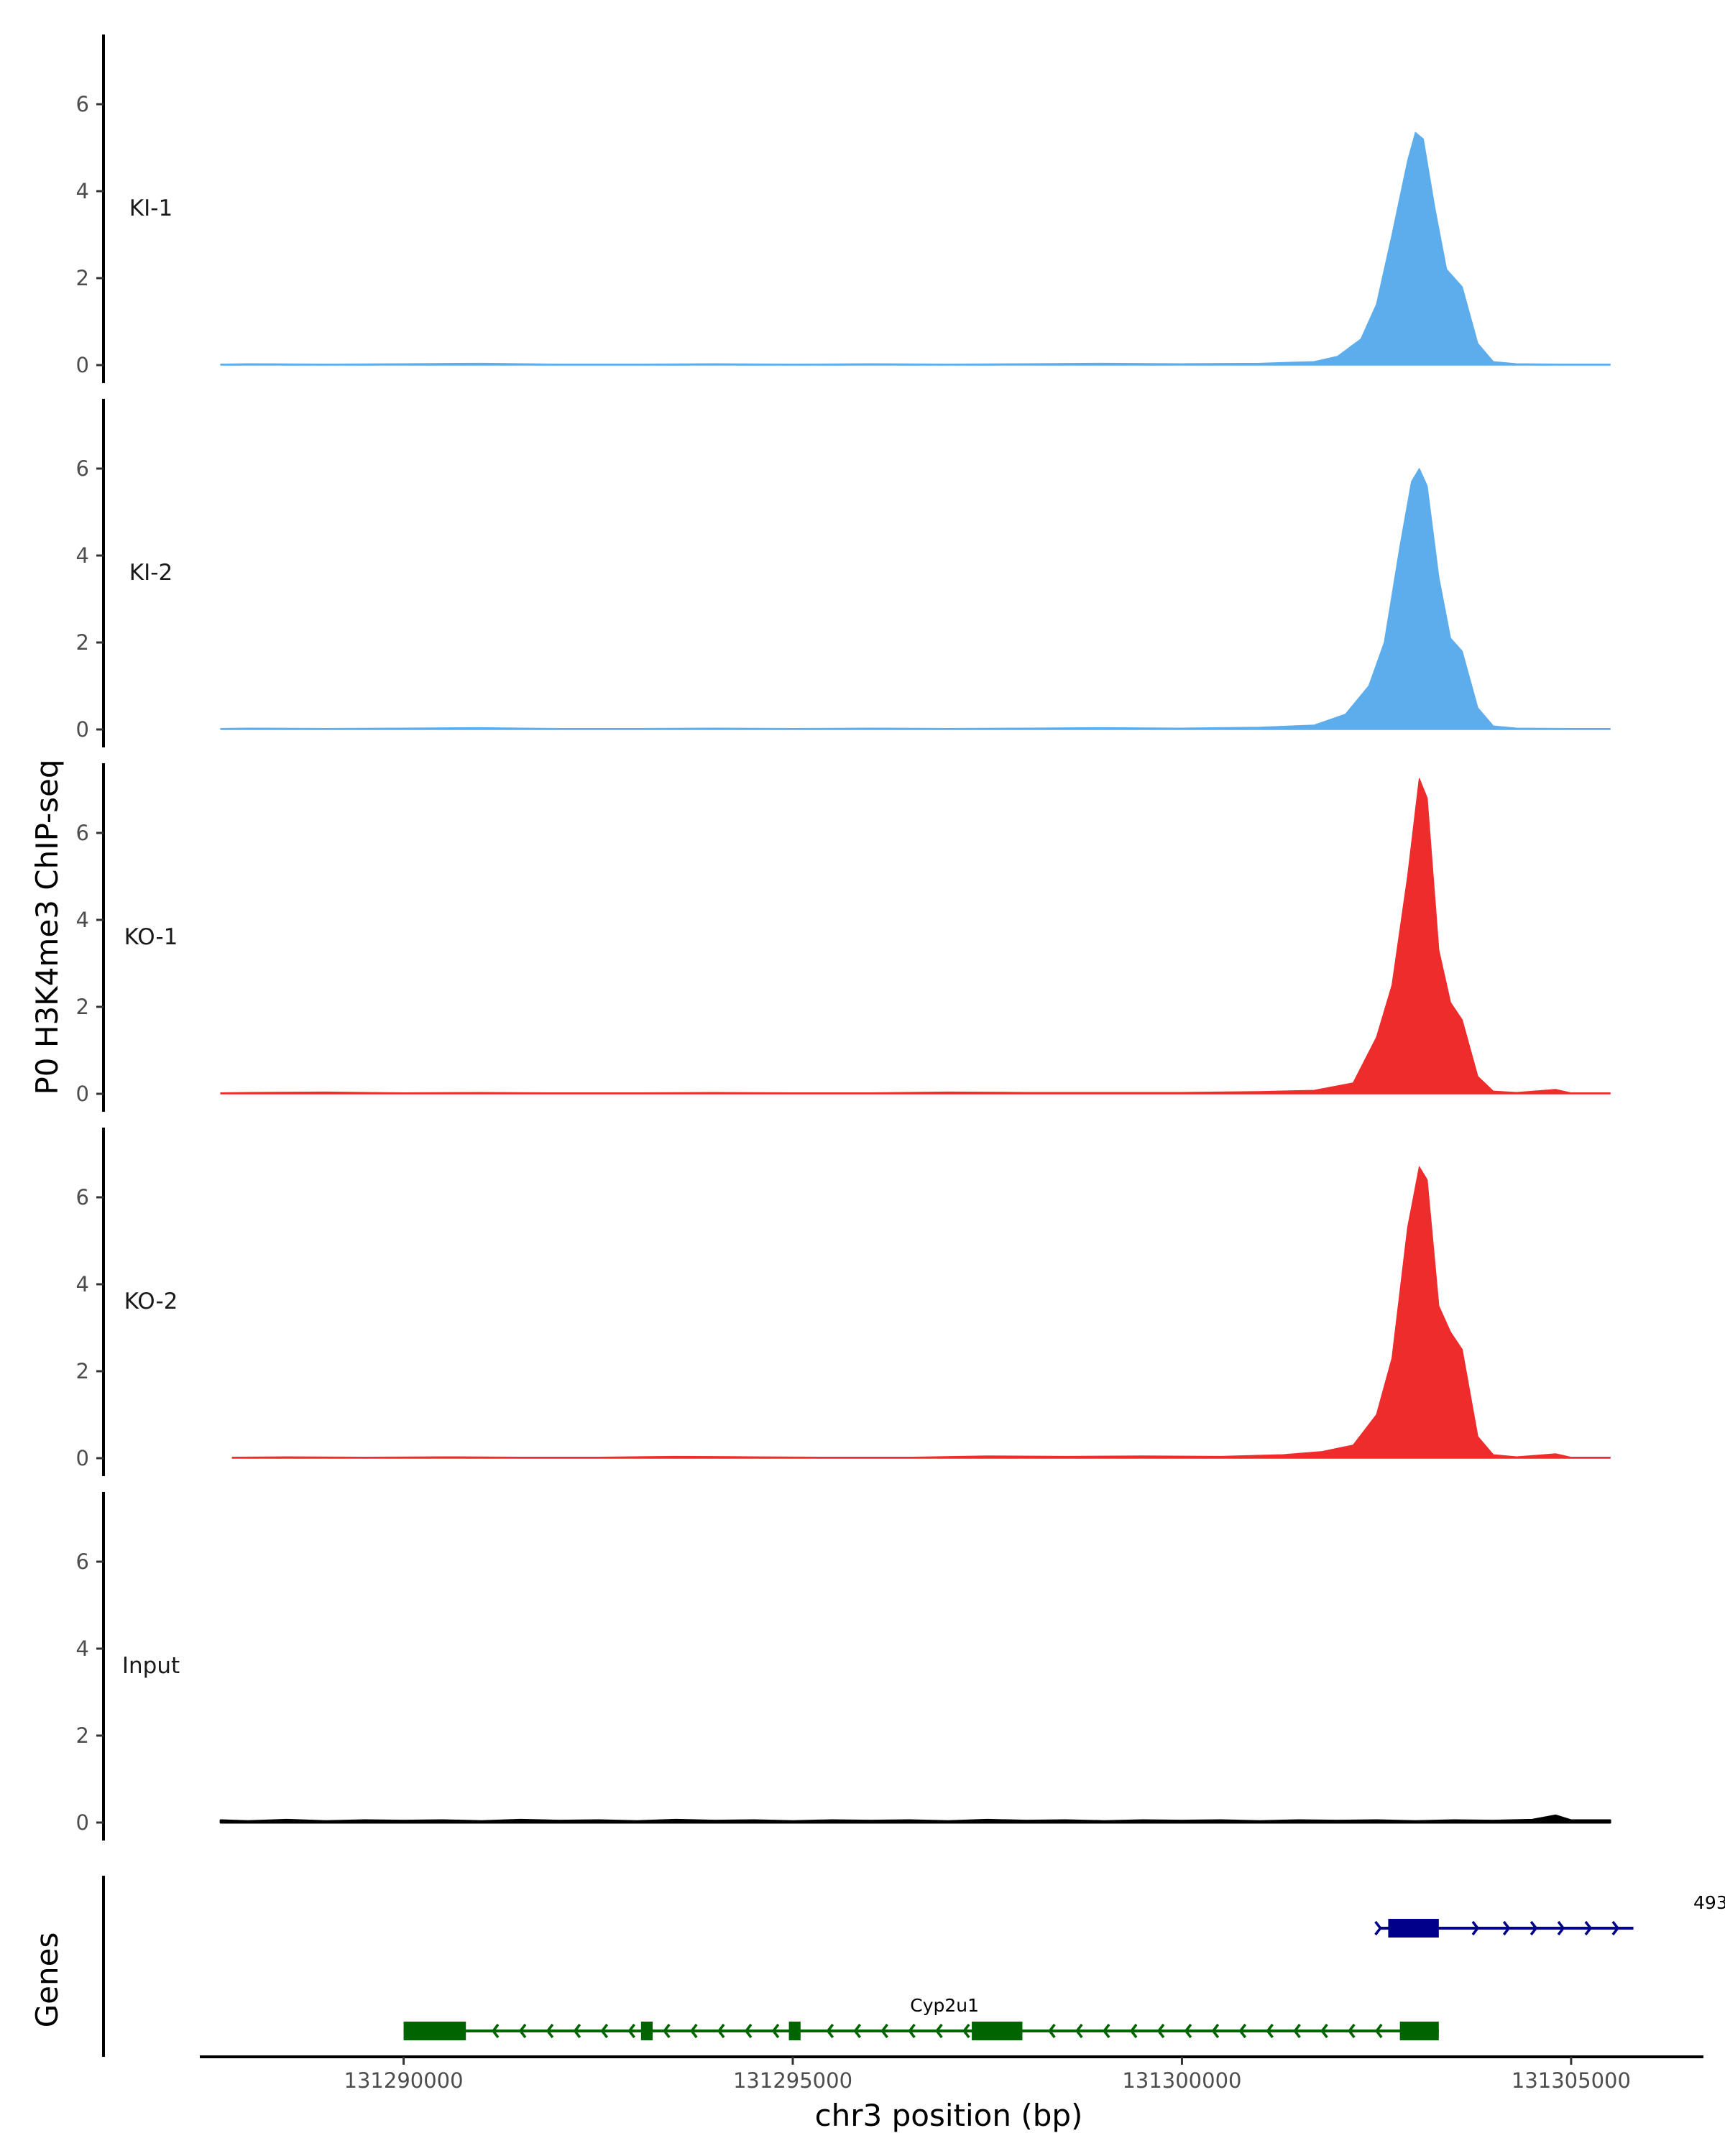 The image size is (1725, 2156). I want to click on track-ki-1: 0 2 4 6 KI-1, so click(843, 209).